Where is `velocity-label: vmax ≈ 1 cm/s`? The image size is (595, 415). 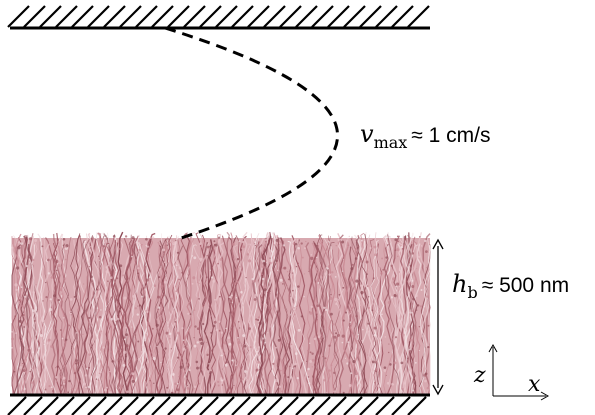
velocity-label: vmax ≈ 1 cm/s is located at coordinates (425, 136).